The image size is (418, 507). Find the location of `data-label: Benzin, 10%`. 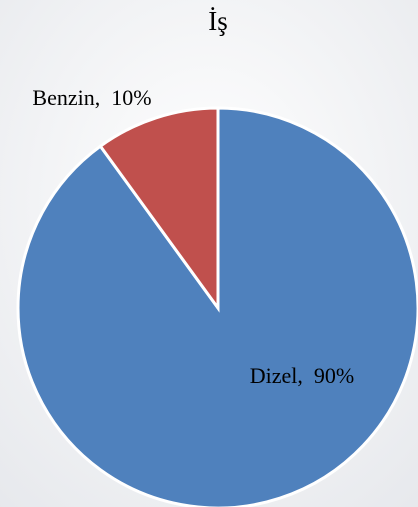

data-label: Benzin, 10% is located at coordinates (91, 97).